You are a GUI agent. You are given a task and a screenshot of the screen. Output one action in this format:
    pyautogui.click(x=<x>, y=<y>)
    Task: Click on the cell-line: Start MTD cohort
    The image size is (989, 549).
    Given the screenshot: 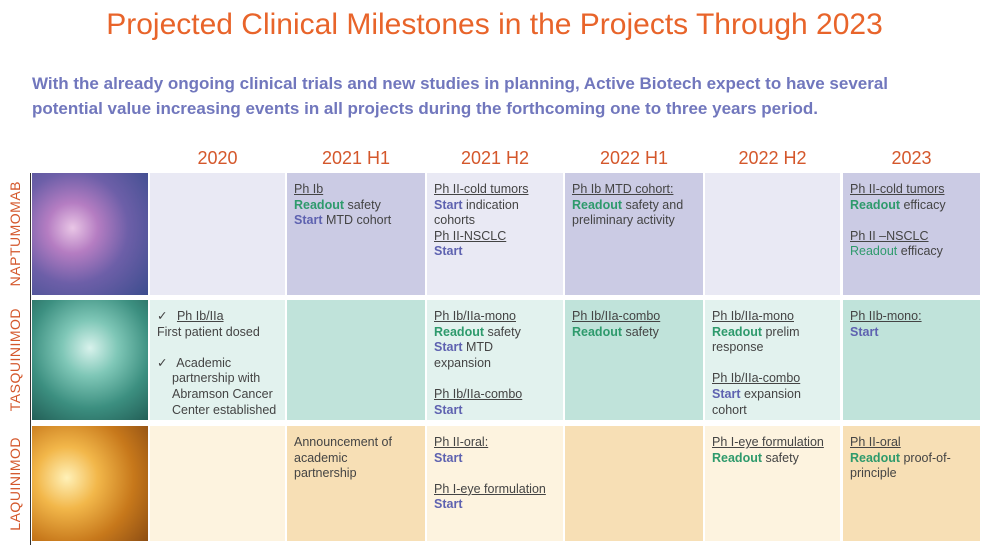 What is the action you would take?
    pyautogui.click(x=356, y=221)
    